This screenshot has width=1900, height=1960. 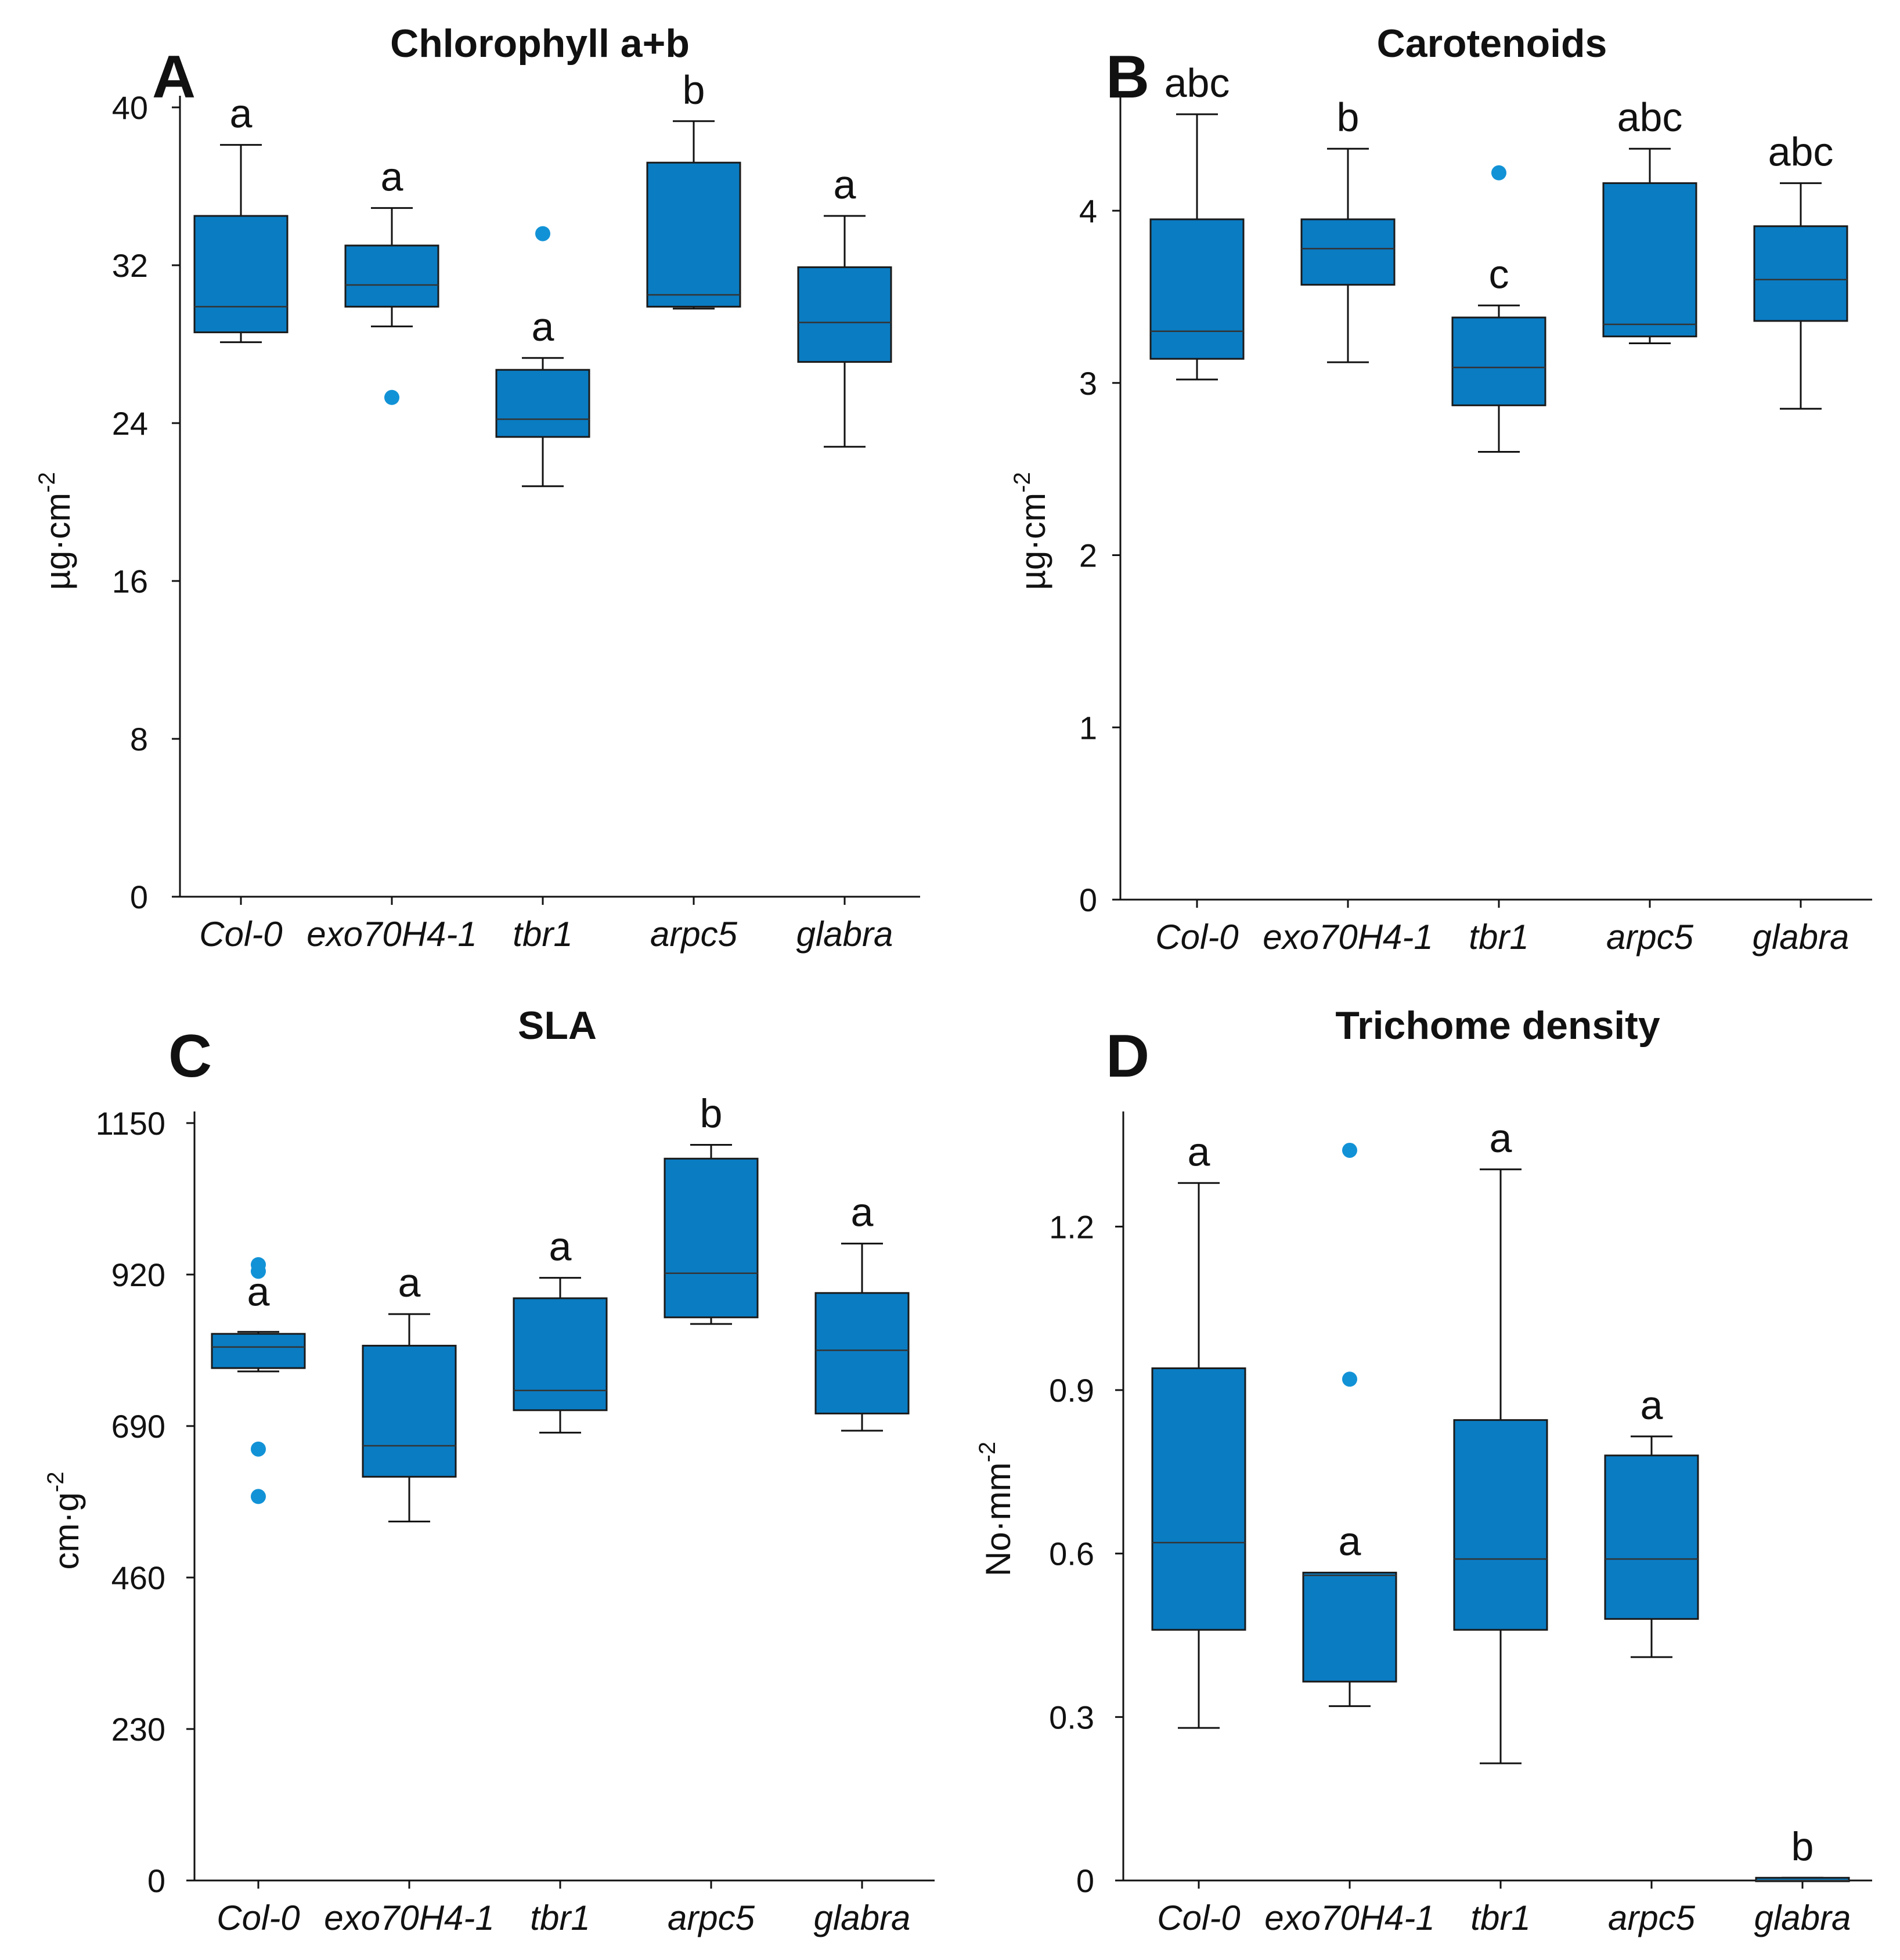 I want to click on chart-title: Trichome density, so click(x=1498, y=1026).